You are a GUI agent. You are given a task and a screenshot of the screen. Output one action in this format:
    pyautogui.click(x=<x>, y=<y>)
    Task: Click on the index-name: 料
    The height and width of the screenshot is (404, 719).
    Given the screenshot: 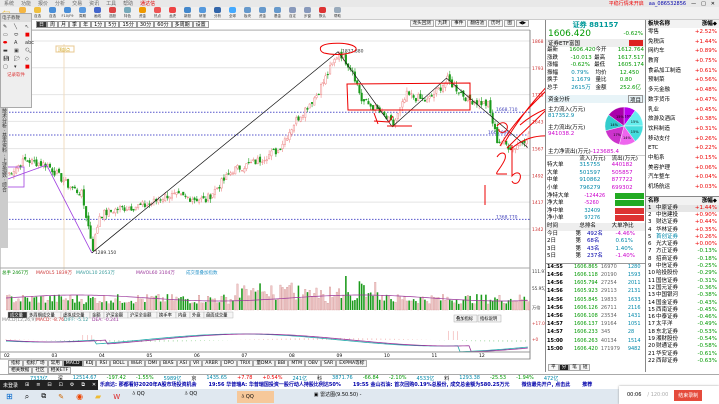 What is the action you would take?
    pyautogui.click(x=447, y=379)
    